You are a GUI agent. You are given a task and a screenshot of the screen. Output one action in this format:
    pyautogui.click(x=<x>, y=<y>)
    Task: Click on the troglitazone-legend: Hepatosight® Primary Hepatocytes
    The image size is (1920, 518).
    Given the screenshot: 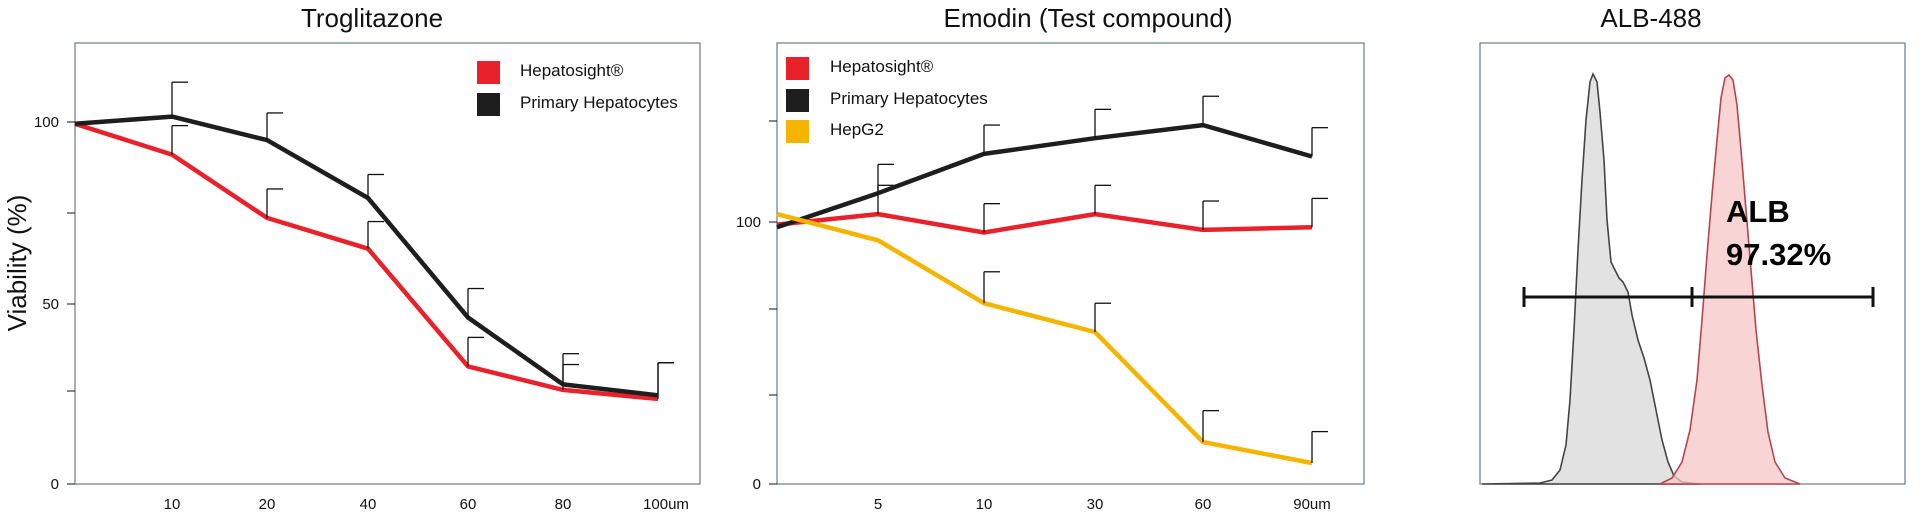 What is the action you would take?
    pyautogui.click(x=577, y=88)
    